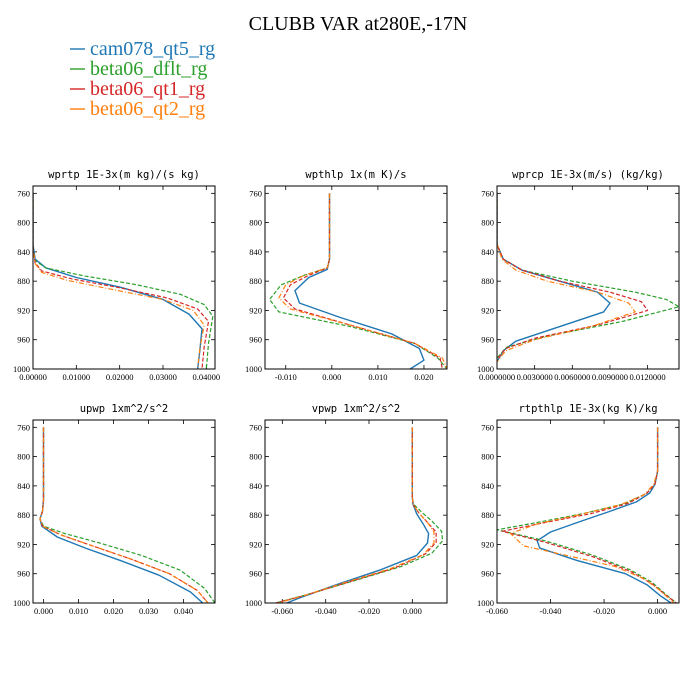 The width and height of the screenshot is (700, 700). What do you see at coordinates (648, 377) in the screenshot?
I see `x-tick-label: 0.0120000` at bounding box center [648, 377].